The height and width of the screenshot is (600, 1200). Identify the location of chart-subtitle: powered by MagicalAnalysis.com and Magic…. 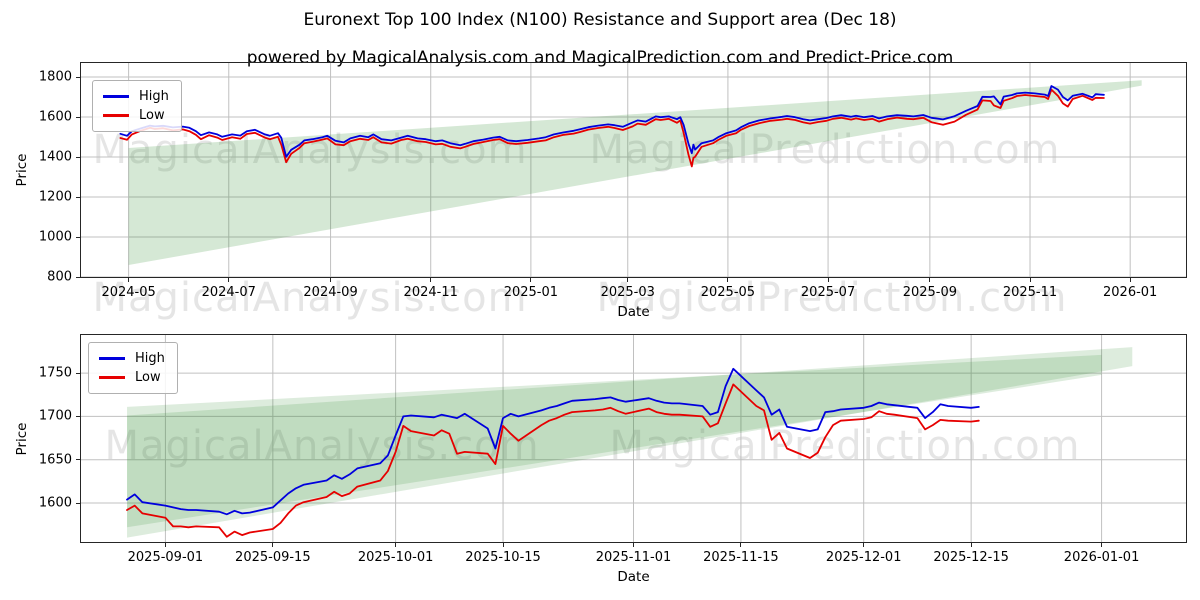
(600, 58).